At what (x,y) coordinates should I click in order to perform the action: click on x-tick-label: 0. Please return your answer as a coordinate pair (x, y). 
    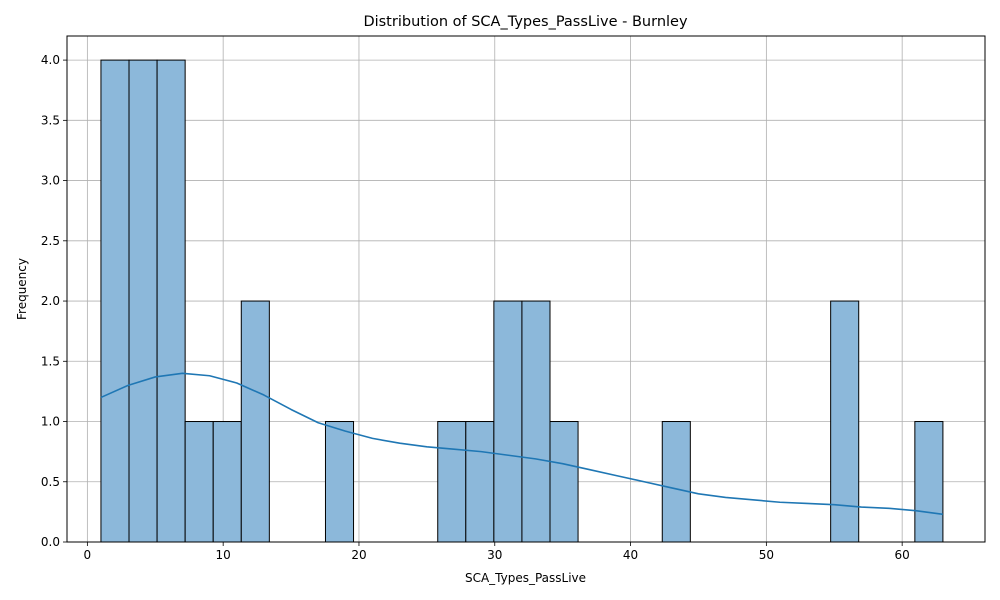
    Looking at the image, I should click on (88, 555).